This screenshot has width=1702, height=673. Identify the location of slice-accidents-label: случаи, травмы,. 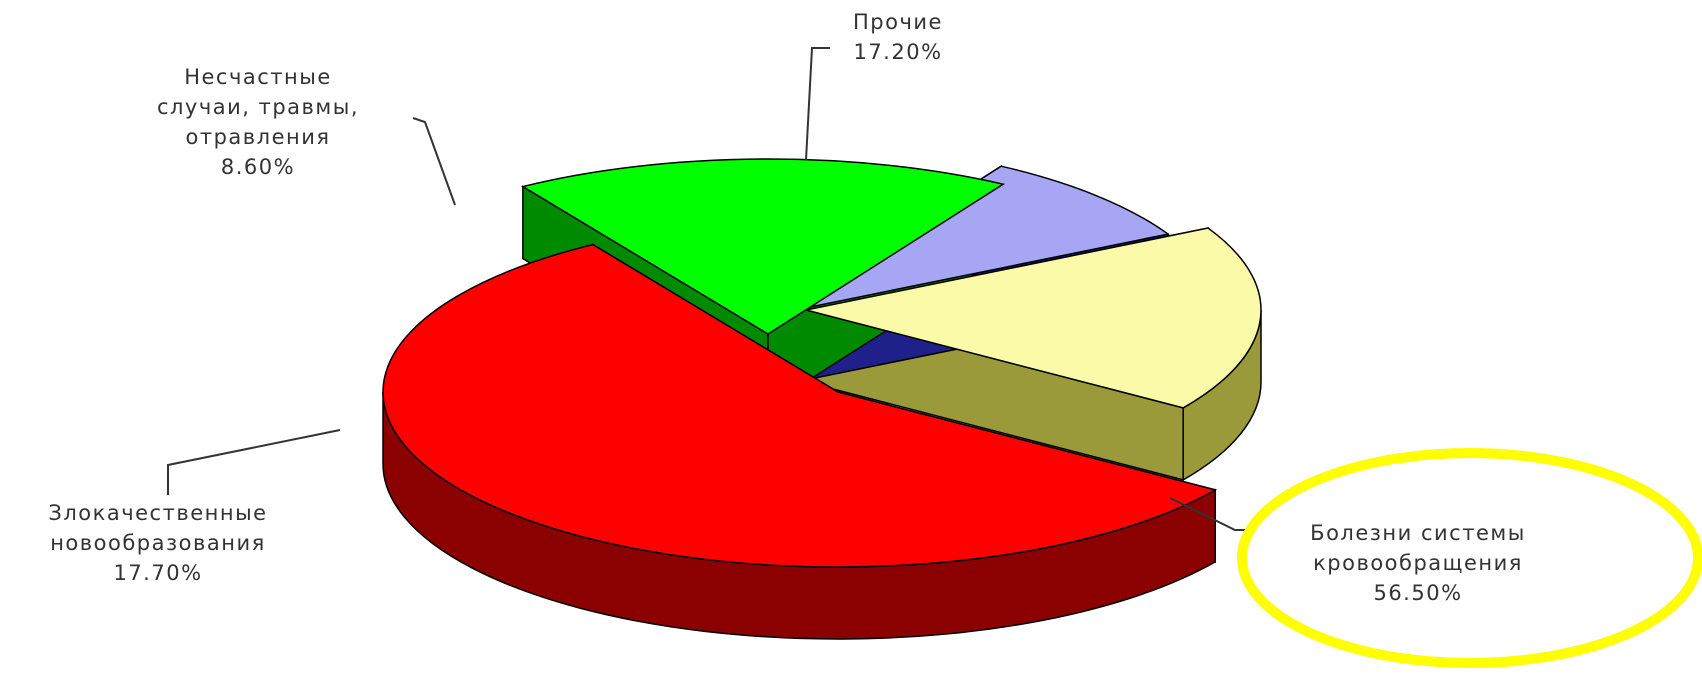
(258, 107).